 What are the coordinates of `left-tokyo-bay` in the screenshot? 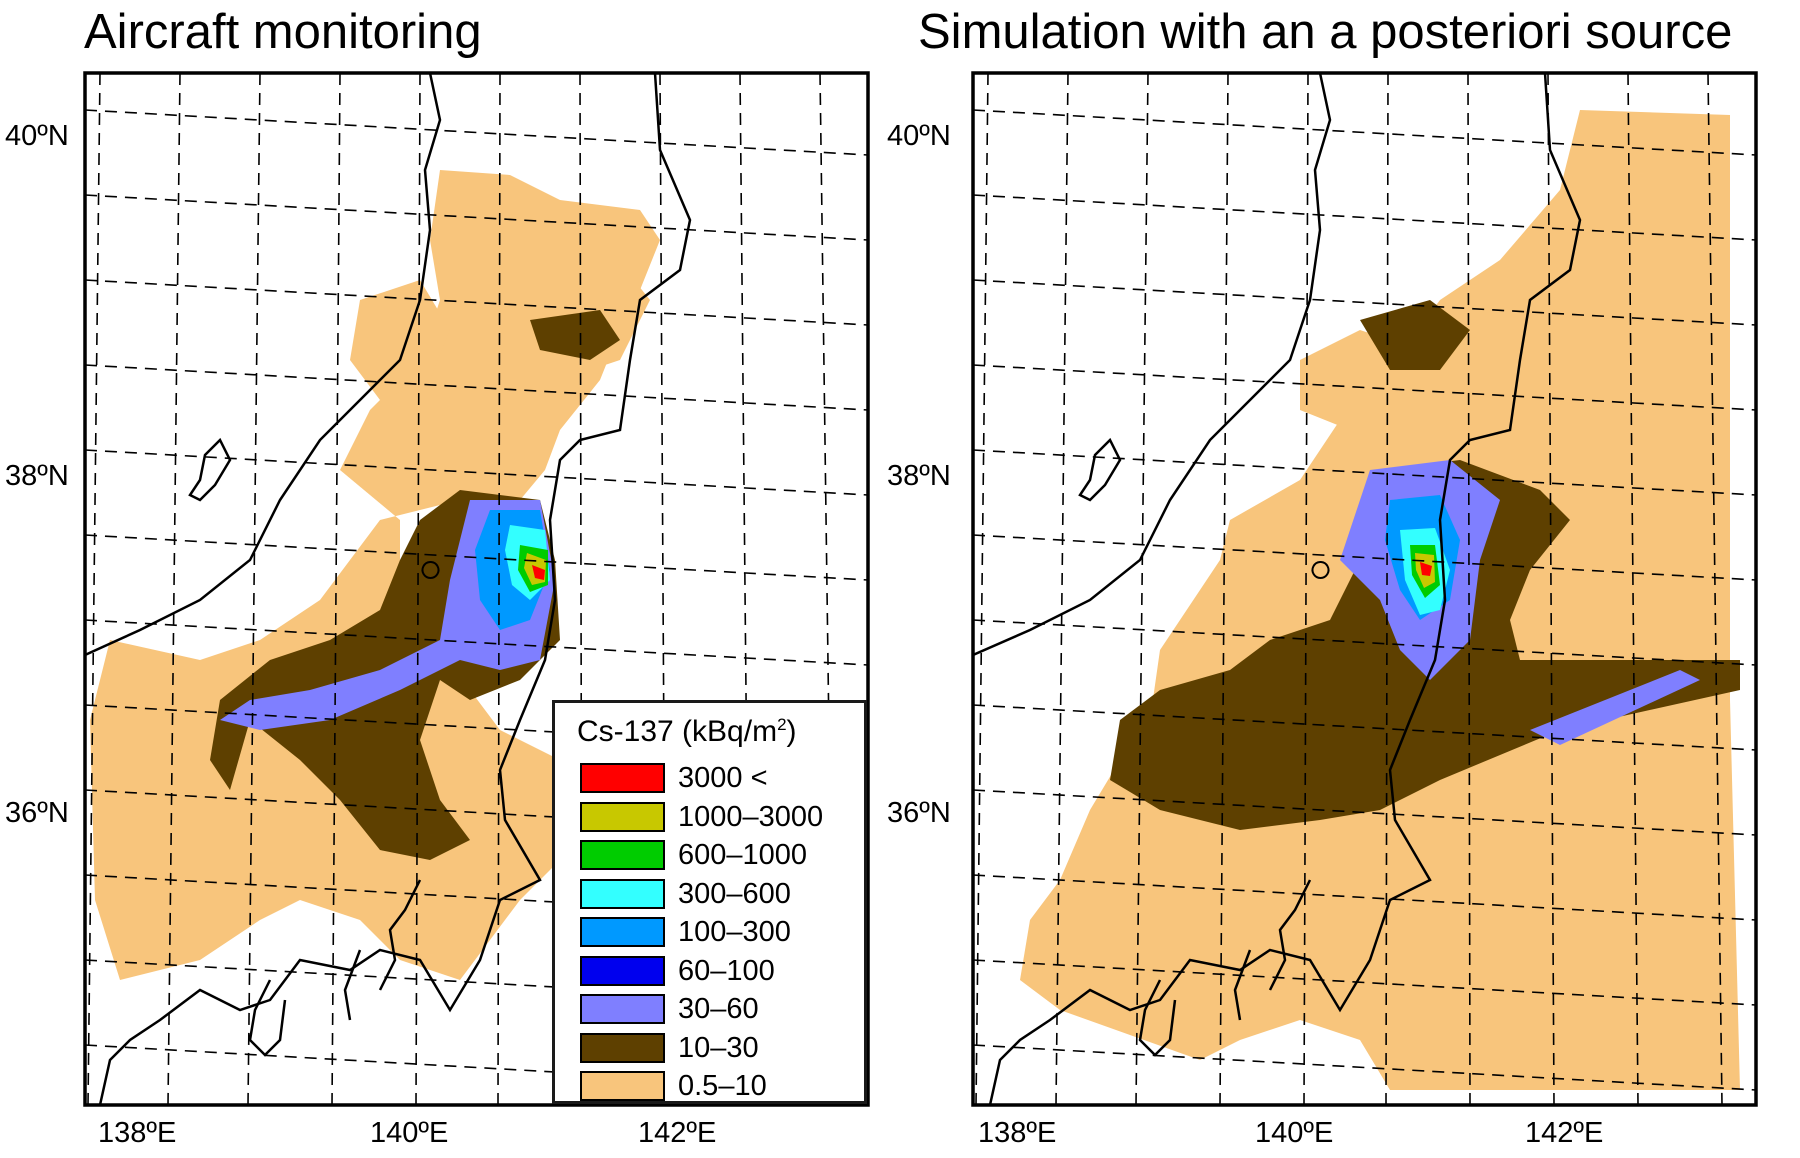 It's located at (382, 950).